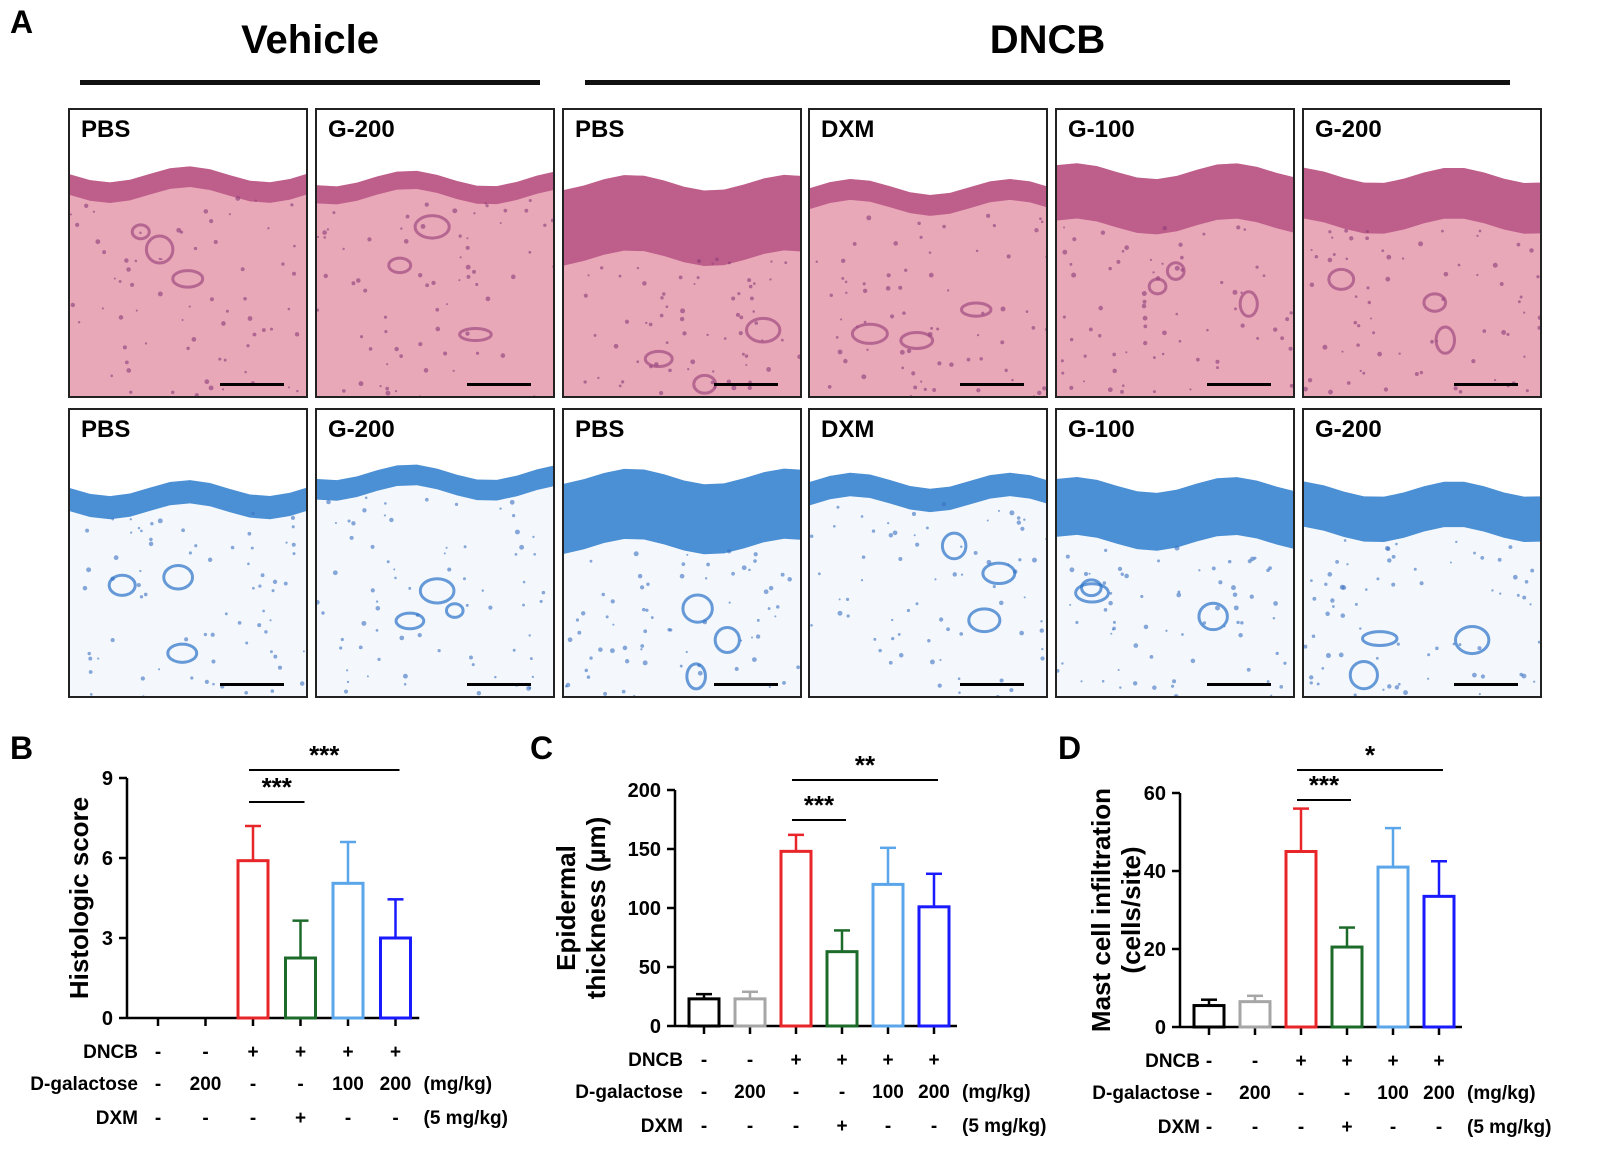  I want to click on dncb-title: DNCB, so click(1047, 40).